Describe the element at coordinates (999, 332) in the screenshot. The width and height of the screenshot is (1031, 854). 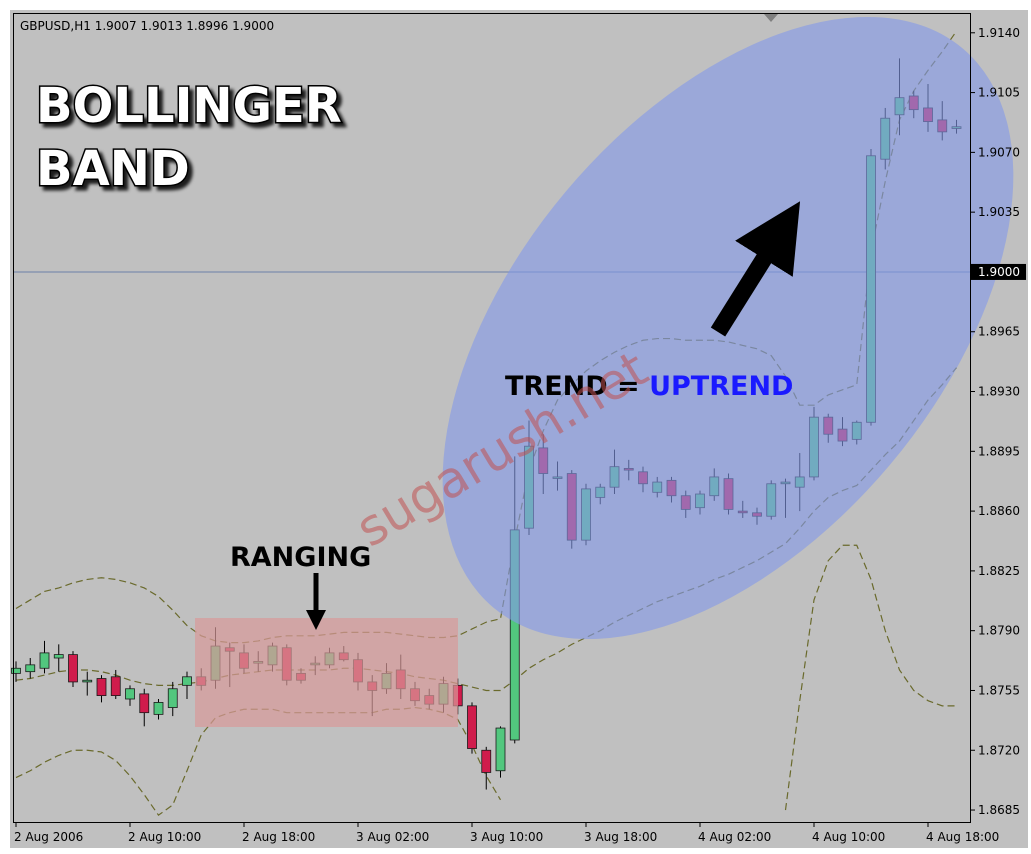
I see `y-tick-label: 1.8965` at that location.